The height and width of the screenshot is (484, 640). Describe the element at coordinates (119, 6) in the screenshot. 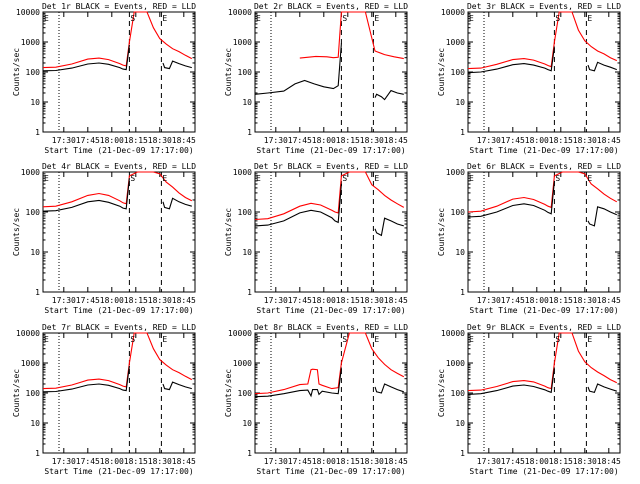

I see `panel-title: Det 1r BLACK = Events, RED = LLD` at that location.